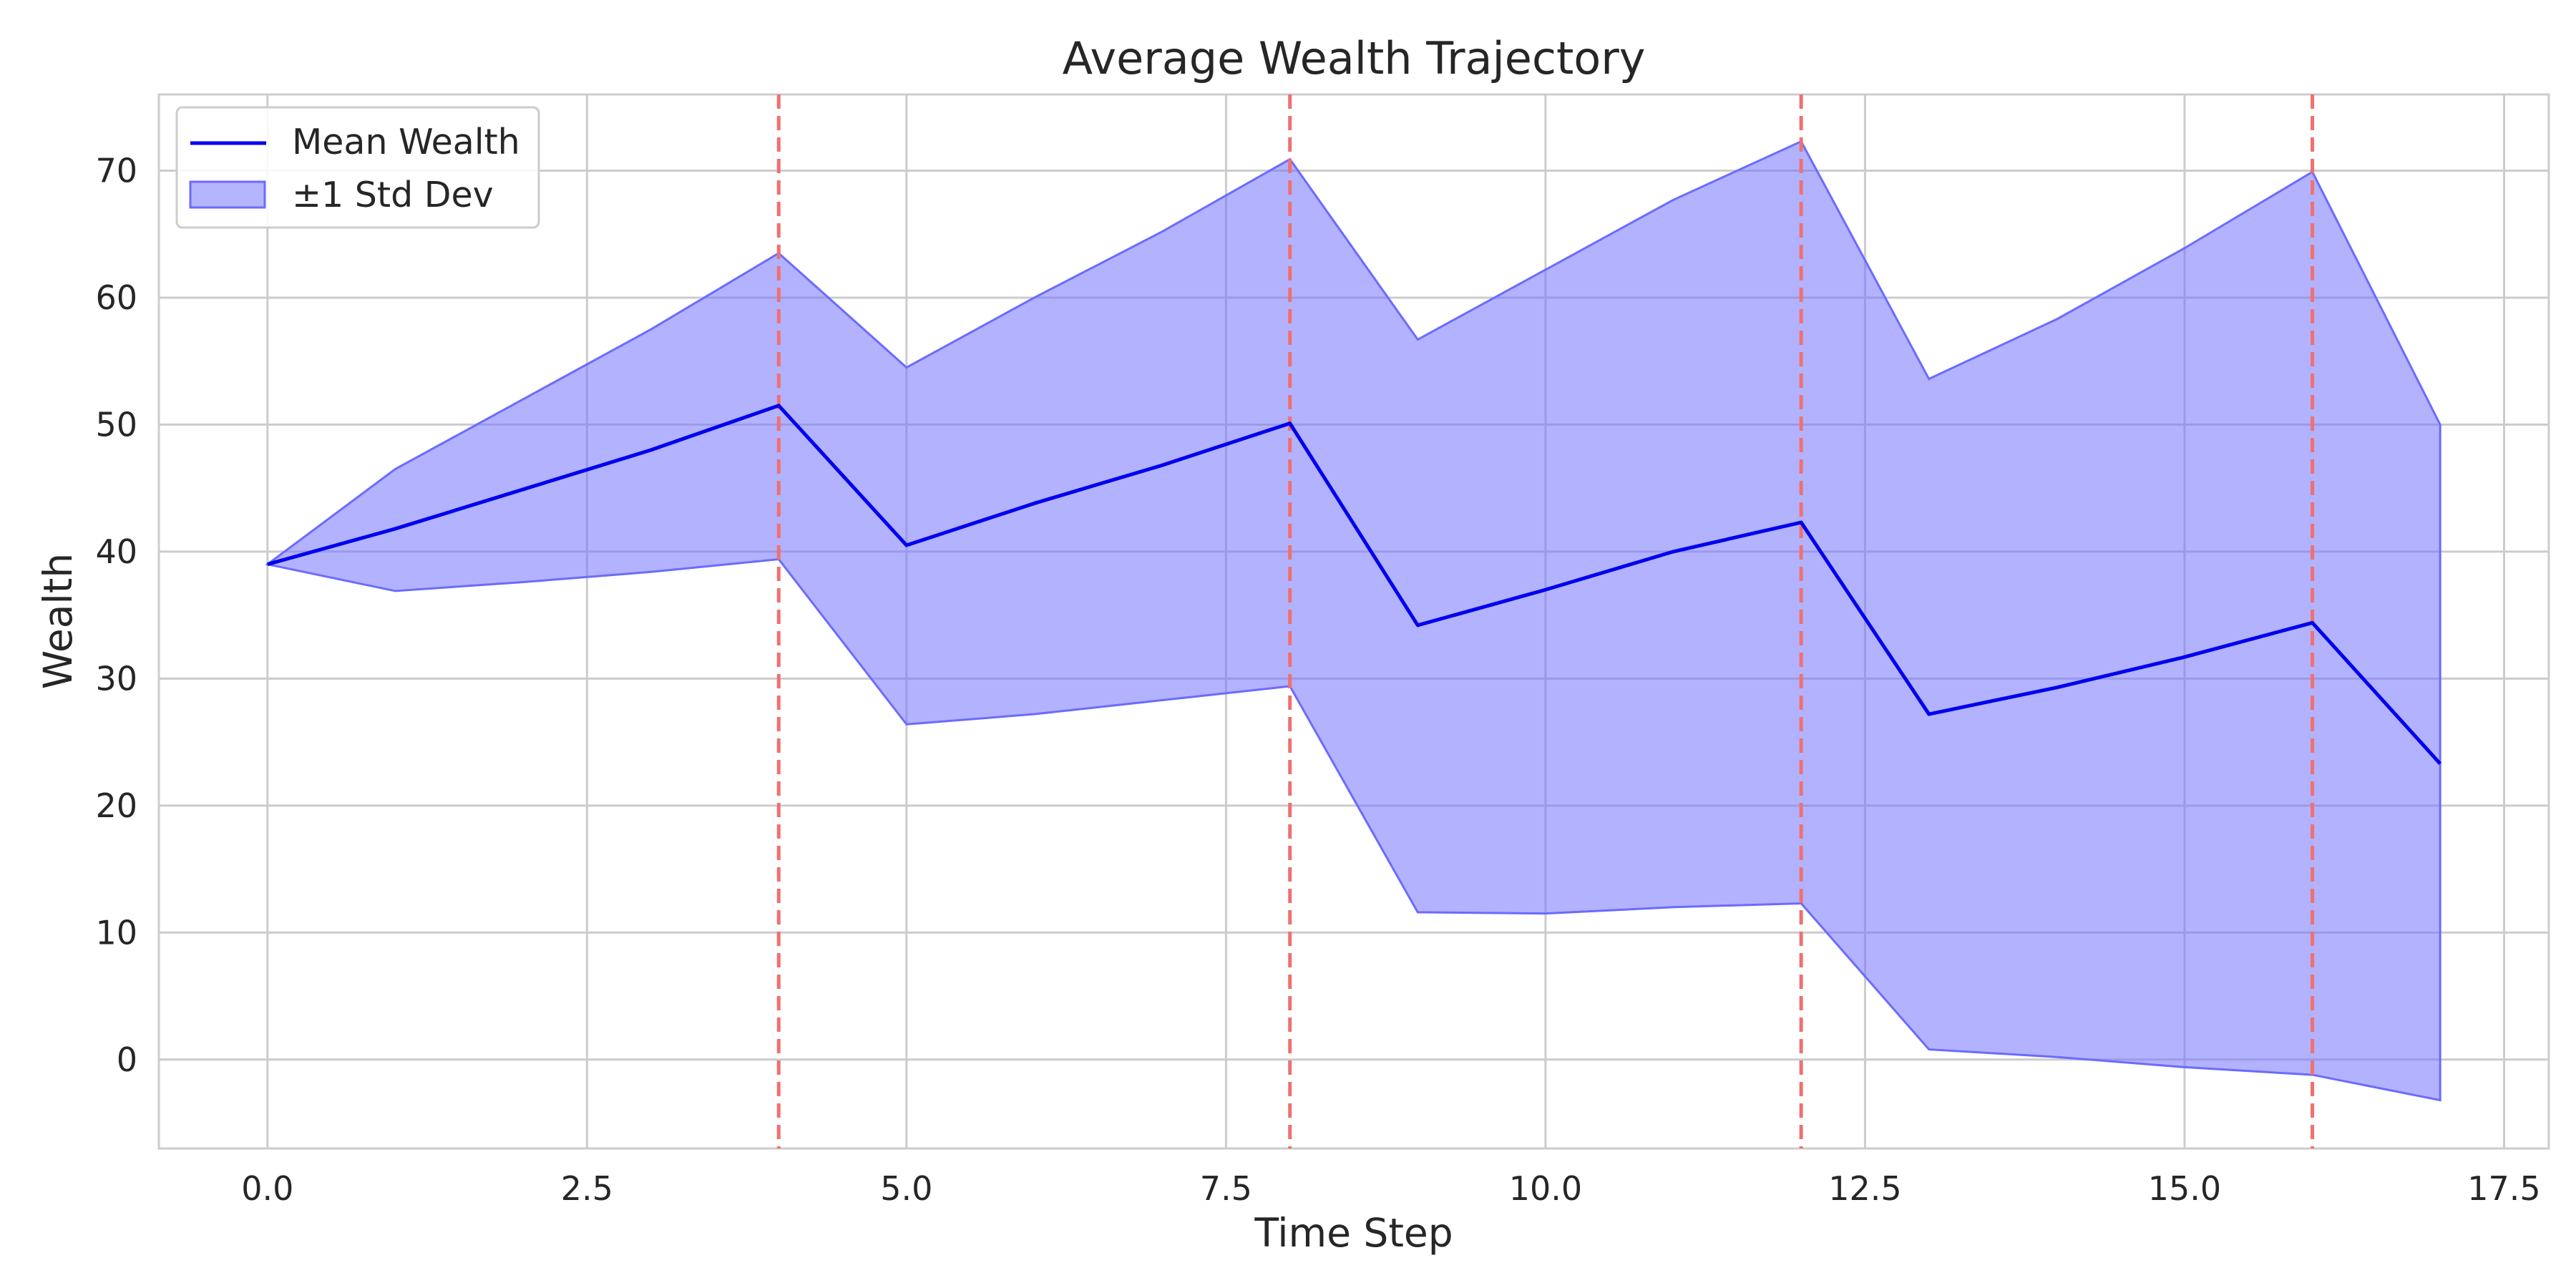 This screenshot has width=2576, height=1288. I want to click on y-tick-label: 20, so click(116, 805).